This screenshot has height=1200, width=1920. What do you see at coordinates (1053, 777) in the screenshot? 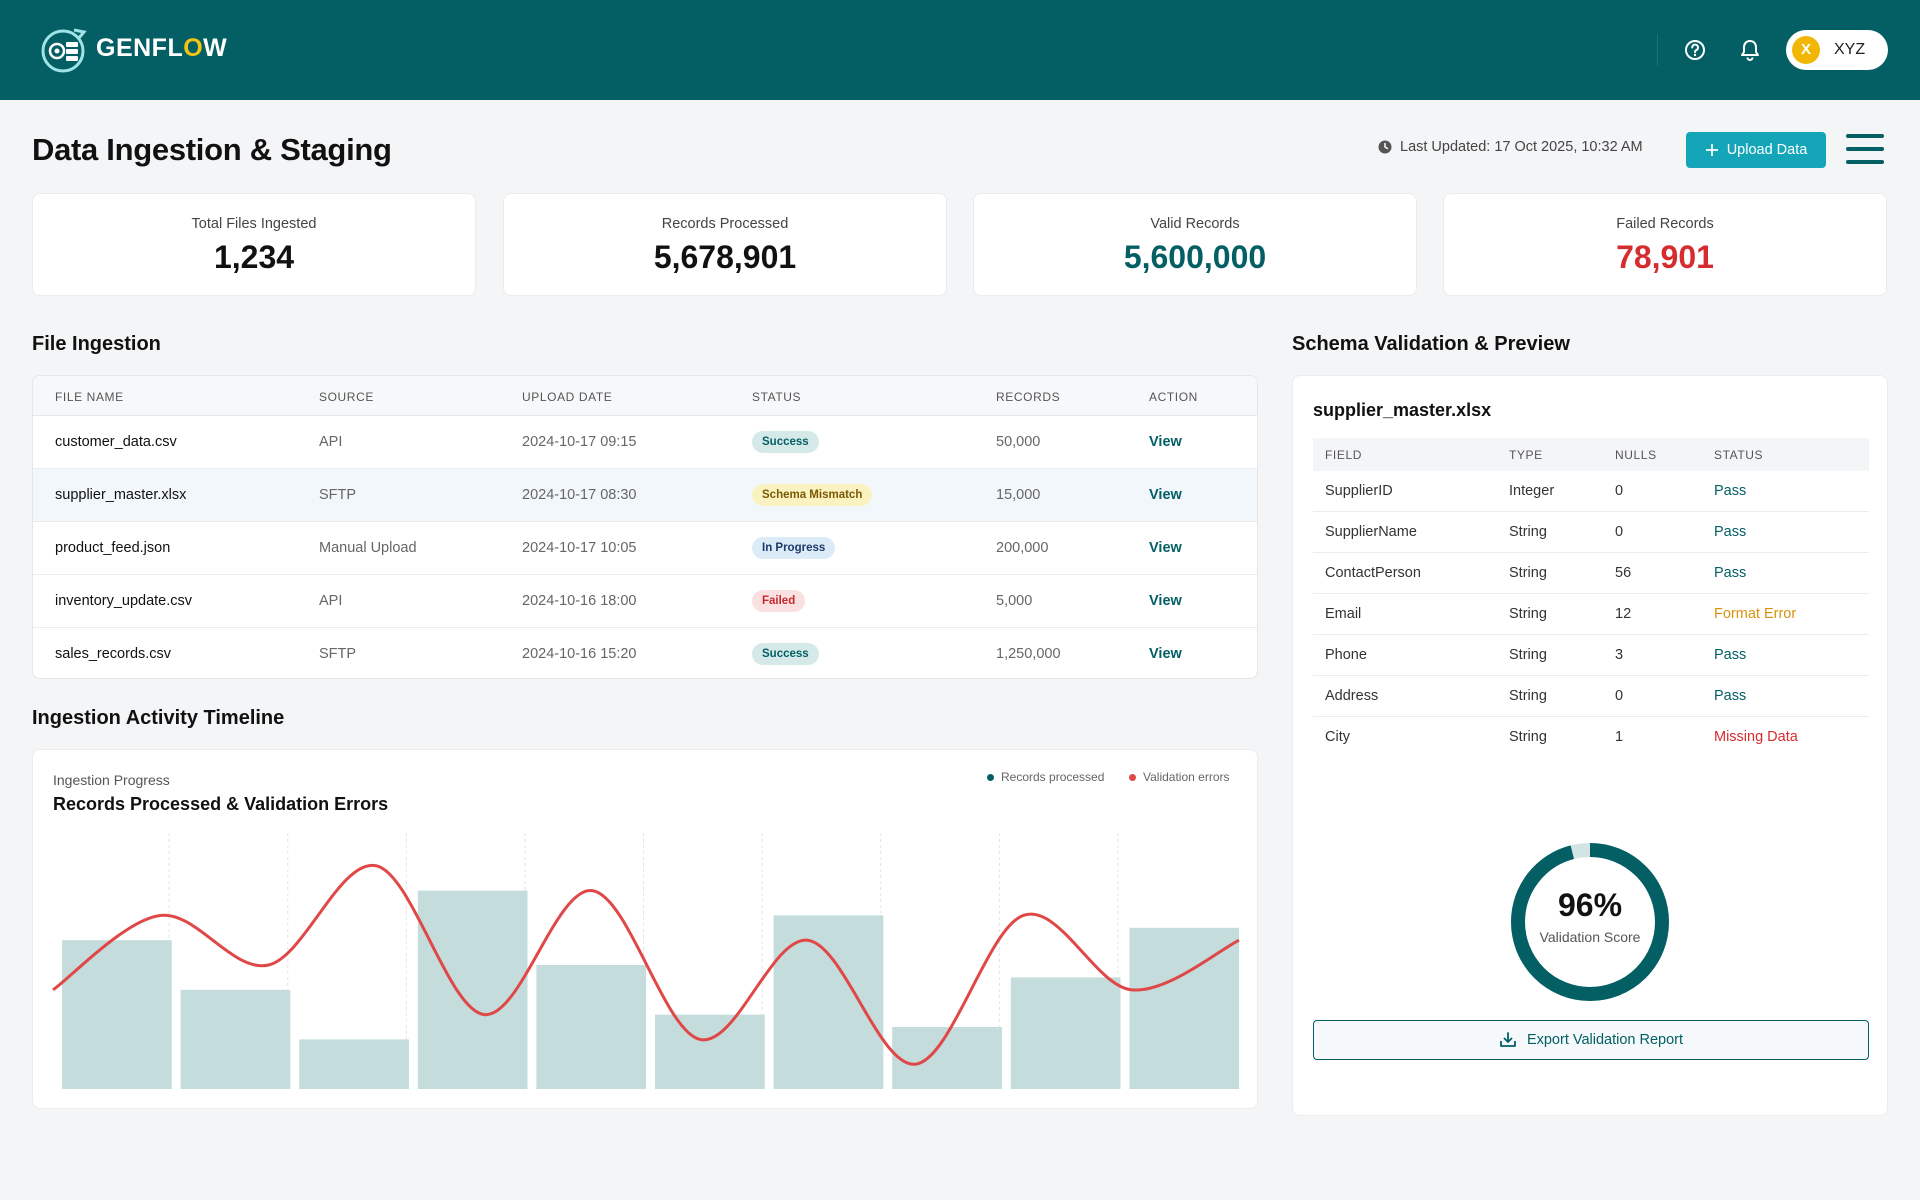
I see `legend-label: Records processed` at bounding box center [1053, 777].